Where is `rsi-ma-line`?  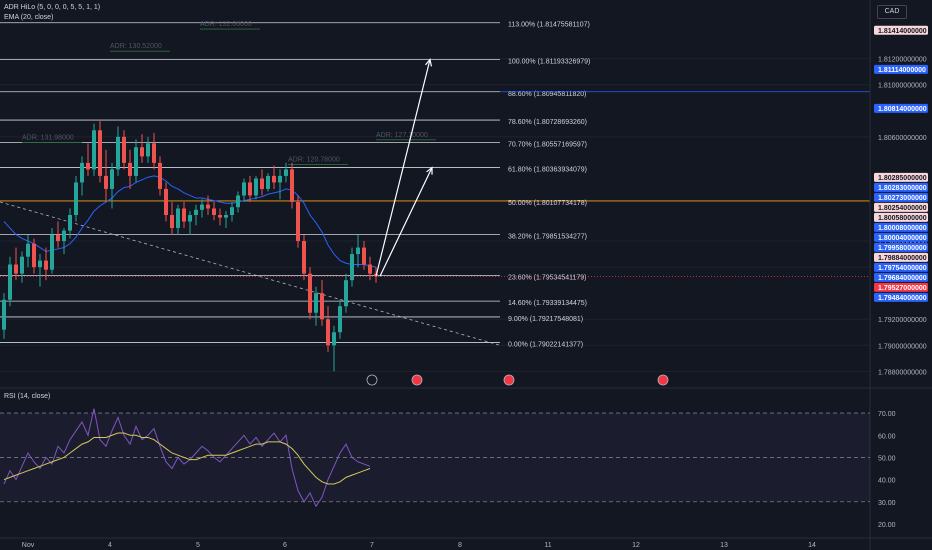 rsi-ma-line is located at coordinates (187, 458).